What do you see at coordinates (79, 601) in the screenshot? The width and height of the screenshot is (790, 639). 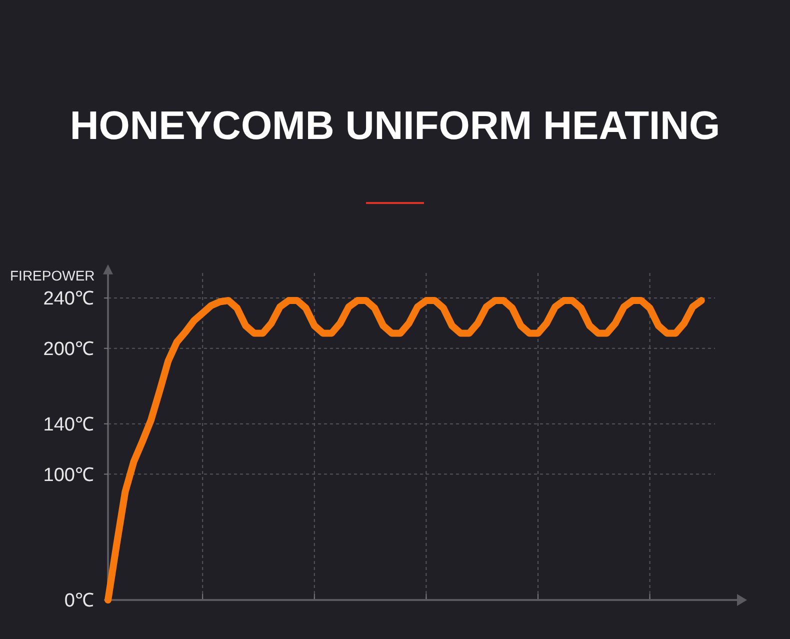 I see `y-tick-label: 0℃` at bounding box center [79, 601].